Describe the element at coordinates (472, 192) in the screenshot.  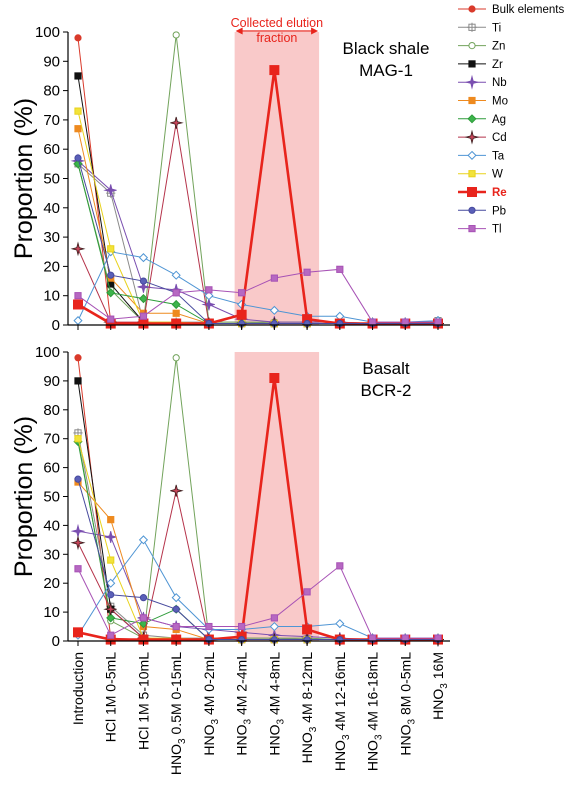
I see `legend-marker-re` at that location.